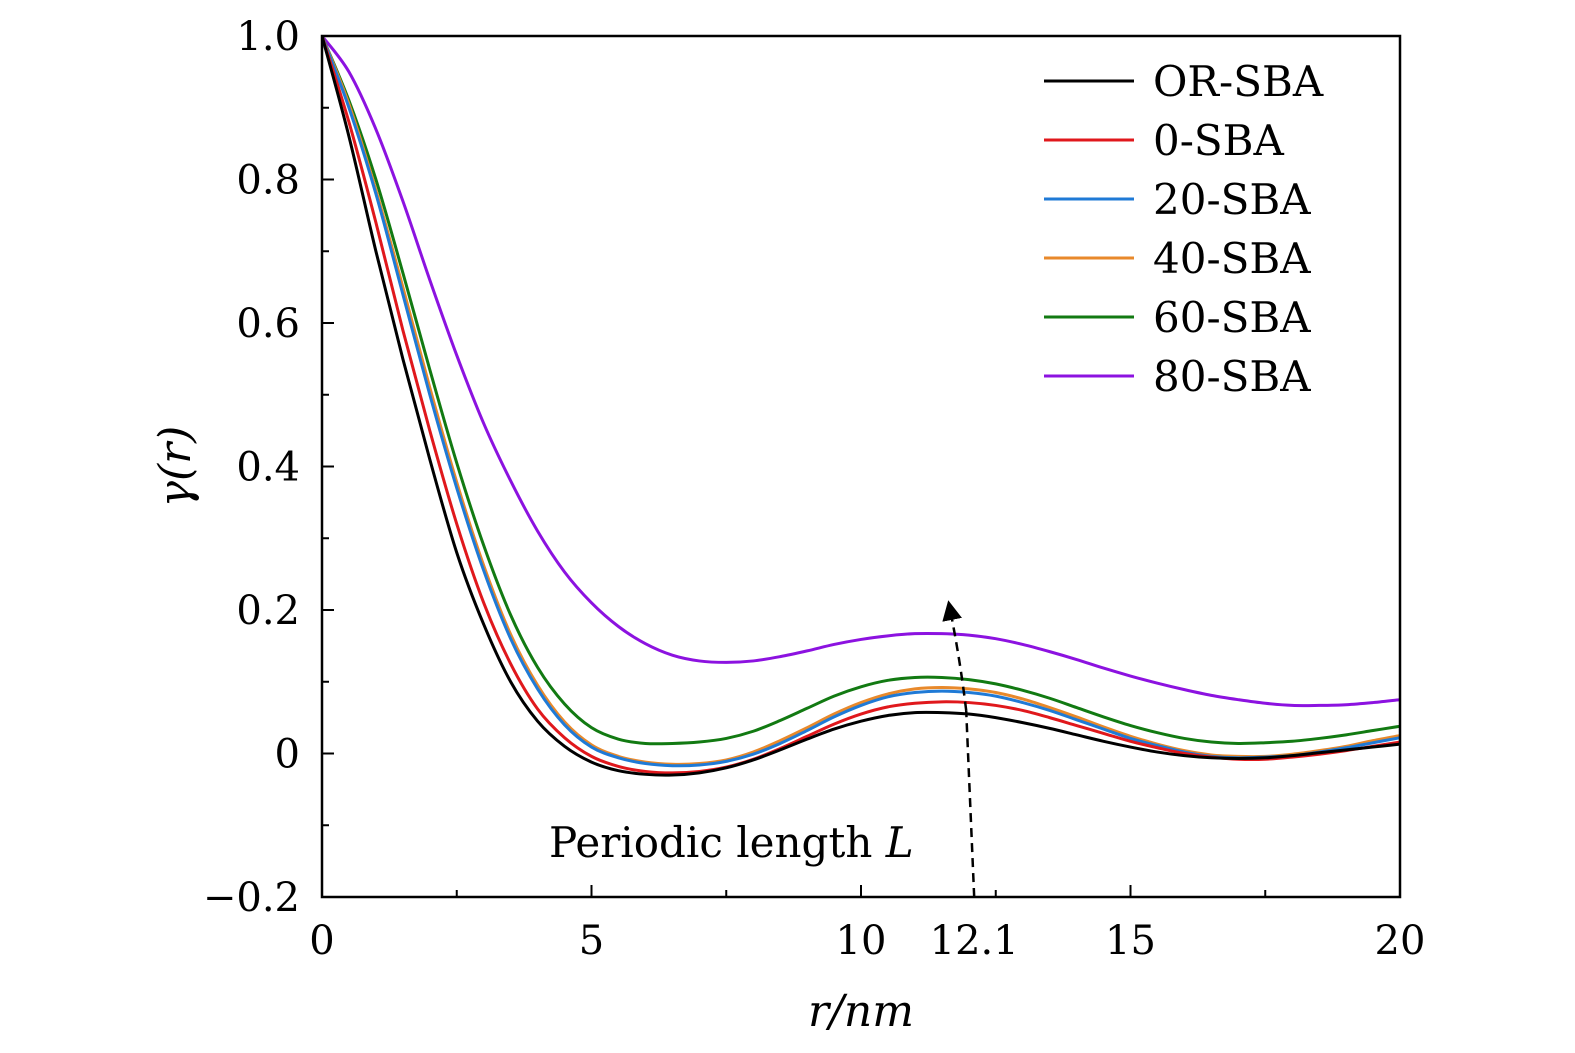  Describe the element at coordinates (251, 898) in the screenshot. I see `y-tick-label: −0.2` at that location.